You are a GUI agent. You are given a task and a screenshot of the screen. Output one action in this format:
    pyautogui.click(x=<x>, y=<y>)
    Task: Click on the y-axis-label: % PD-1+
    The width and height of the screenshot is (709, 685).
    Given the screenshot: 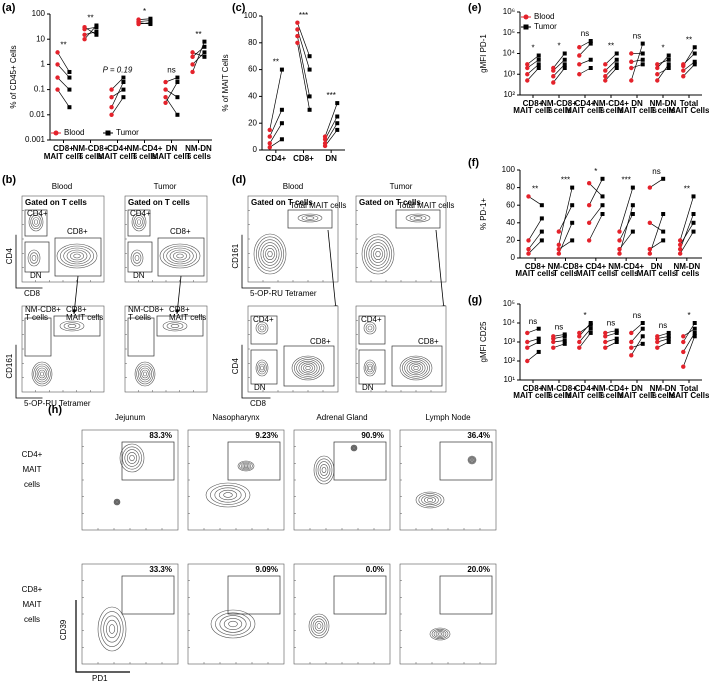 What is the action you would take?
    pyautogui.click(x=483, y=214)
    